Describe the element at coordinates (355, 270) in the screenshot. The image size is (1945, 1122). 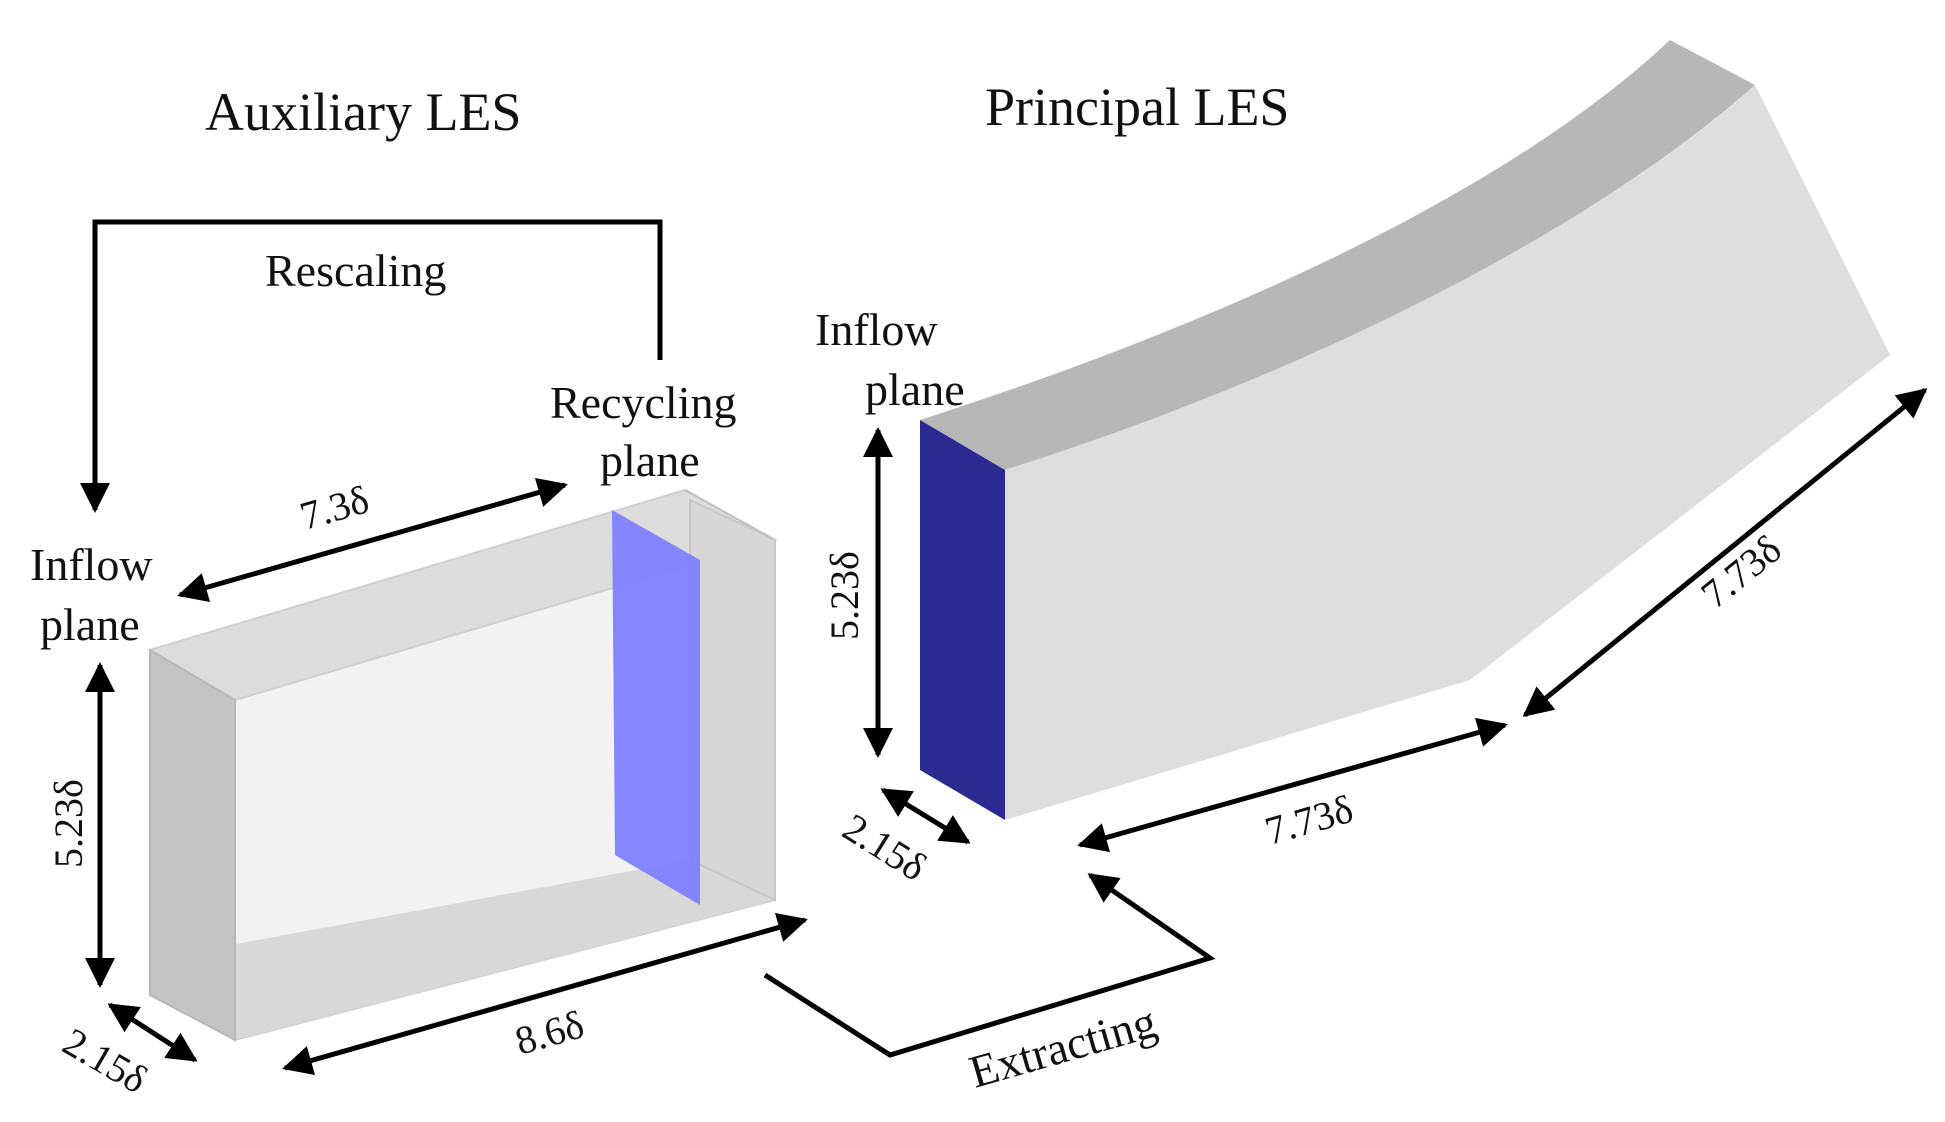
I see `rescaling-label: Rescaling` at that location.